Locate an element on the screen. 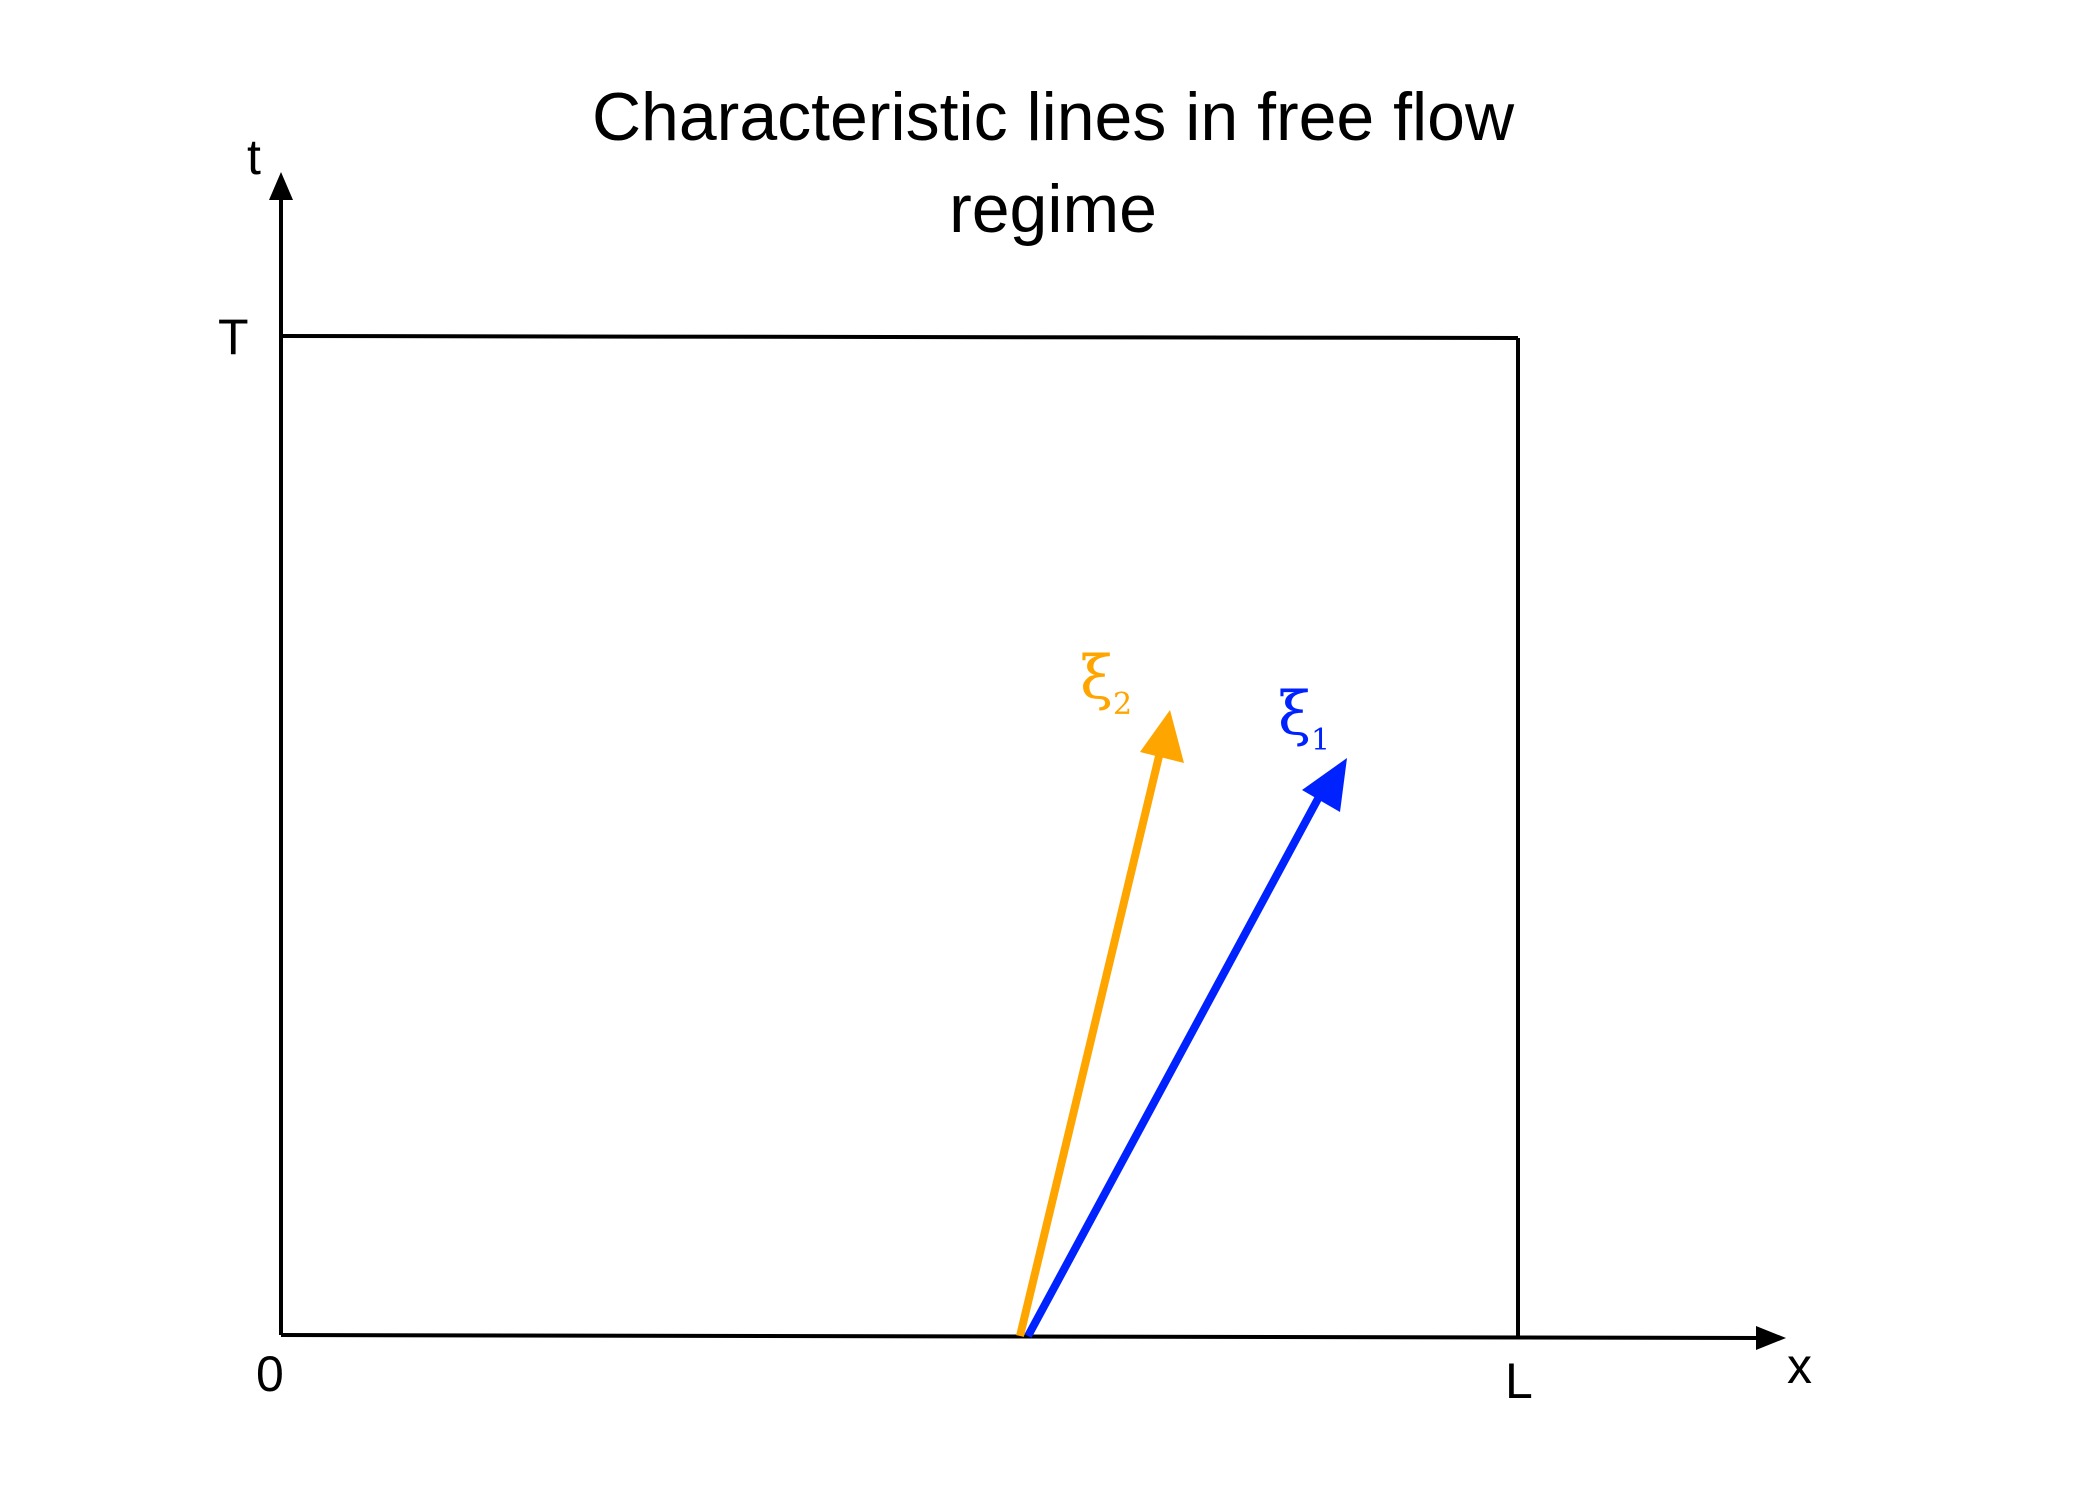  xi2-label: ξ2 is located at coordinates (1106, 682).